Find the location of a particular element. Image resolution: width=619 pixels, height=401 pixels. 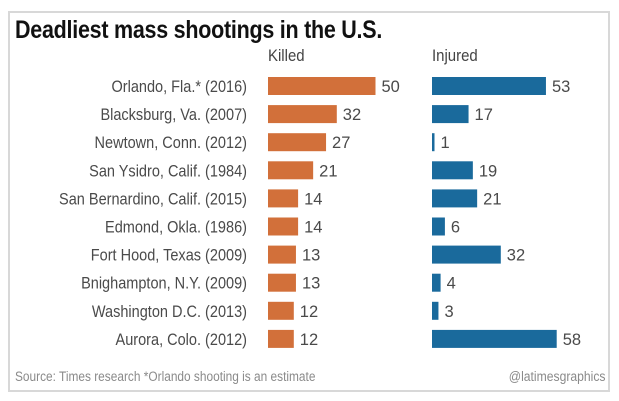

value-label-killed: 21 is located at coordinates (328, 171).